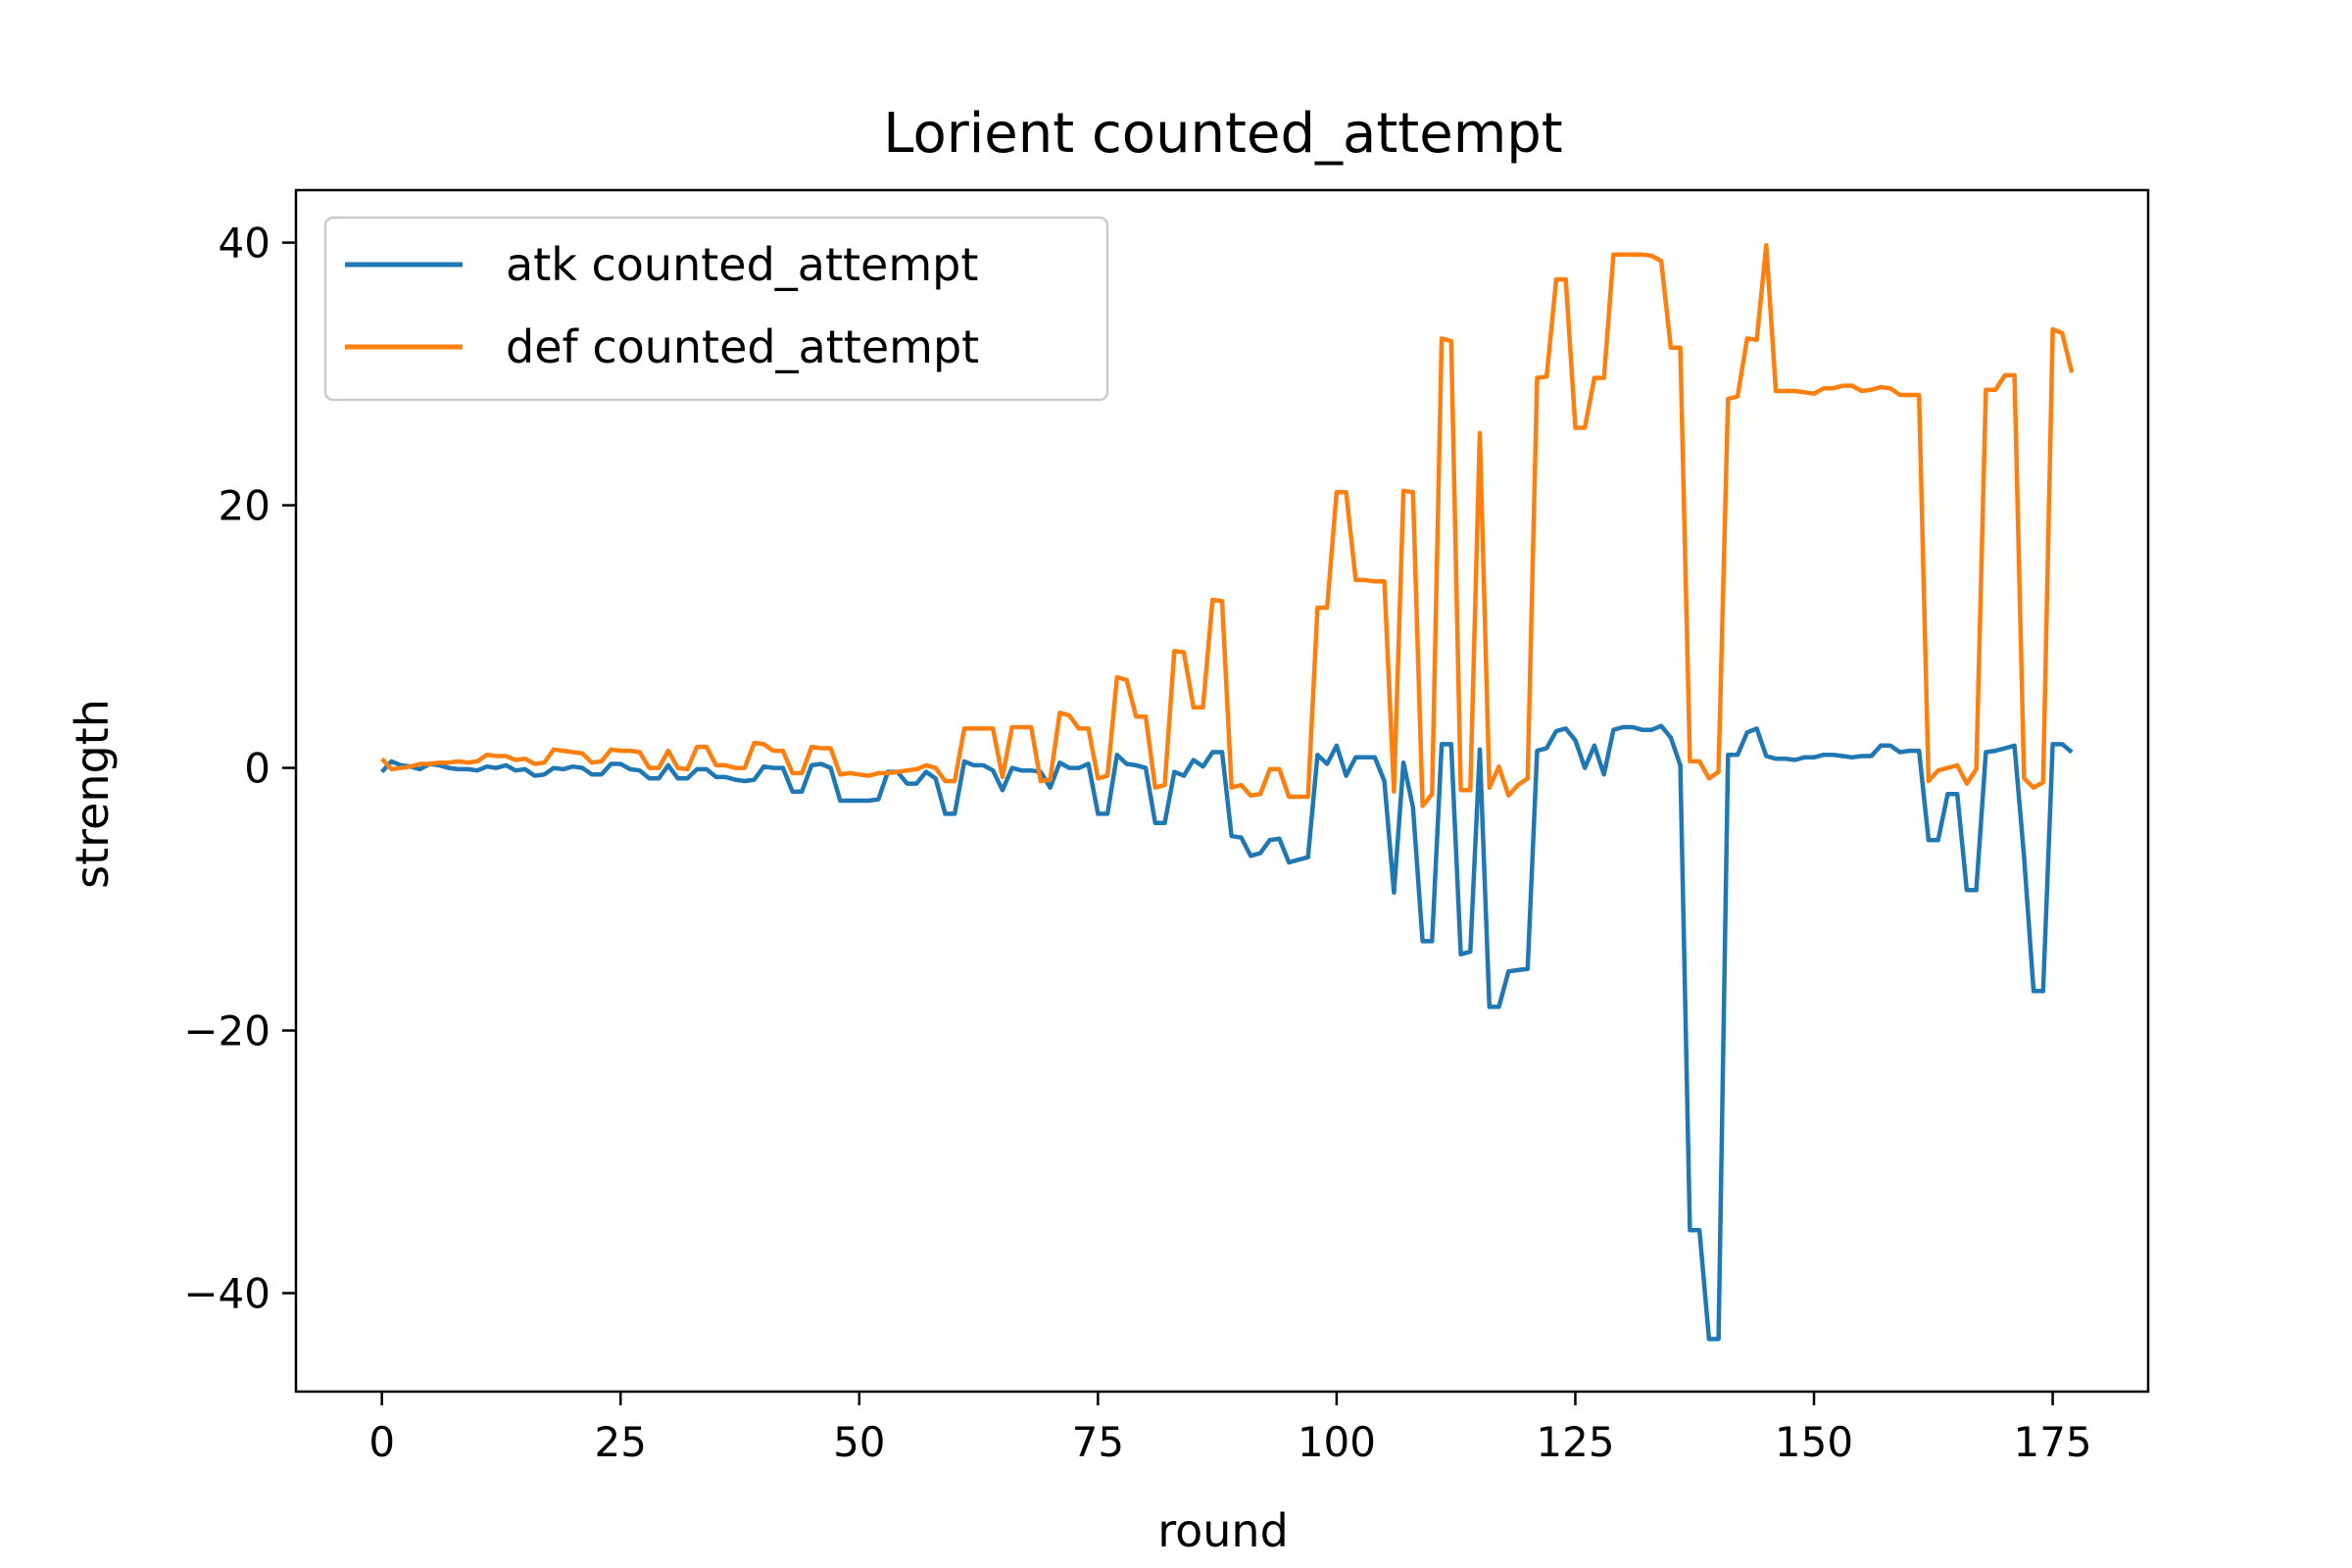 The image size is (2352, 1568). I want to click on y-tick-label: 0, so click(257, 769).